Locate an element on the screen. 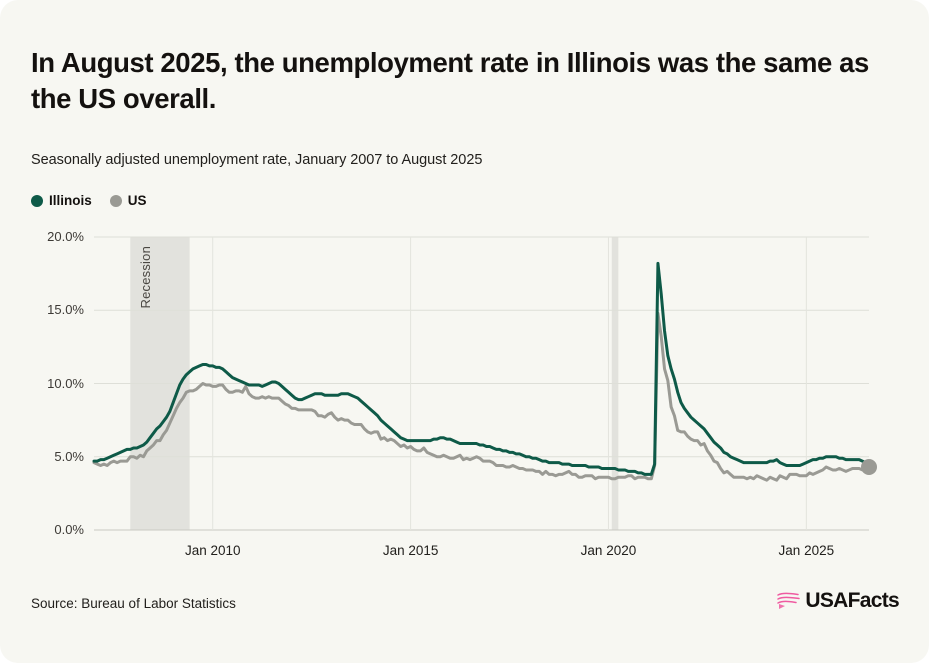 The image size is (929, 663). y-axis-tick-label: 15.0% is located at coordinates (65, 310).